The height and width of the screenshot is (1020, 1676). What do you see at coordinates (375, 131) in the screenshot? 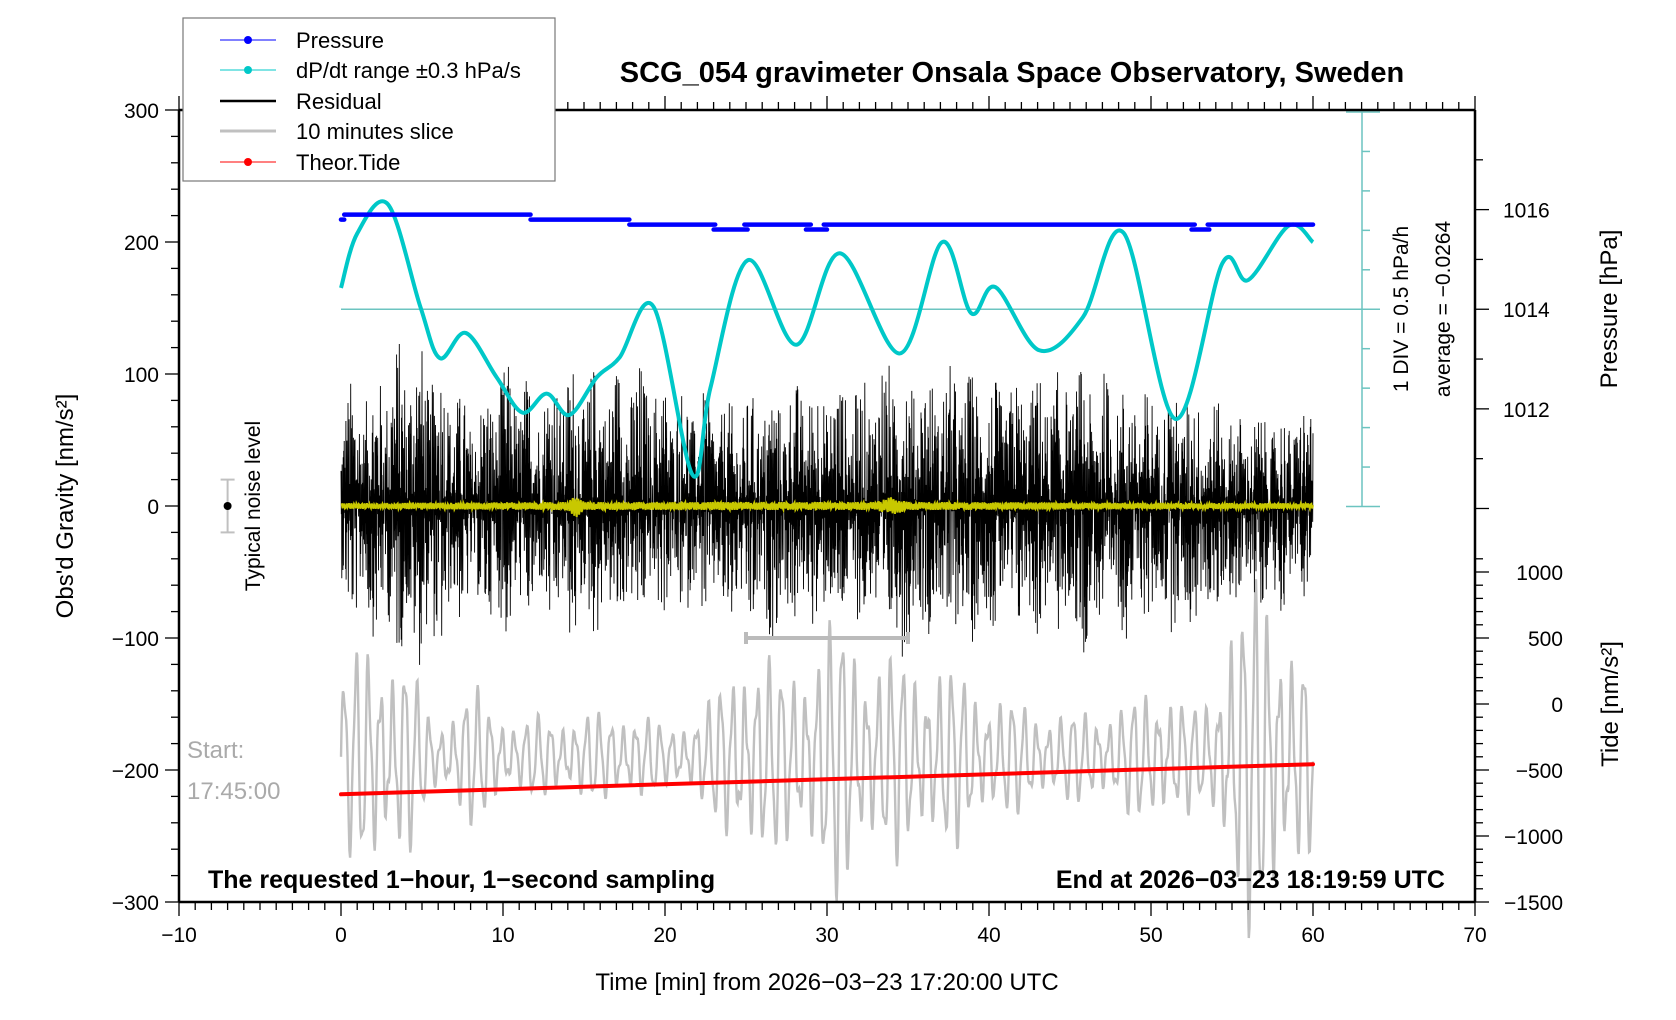
I see `legend-label-slice: 10 minutes slice` at bounding box center [375, 131].